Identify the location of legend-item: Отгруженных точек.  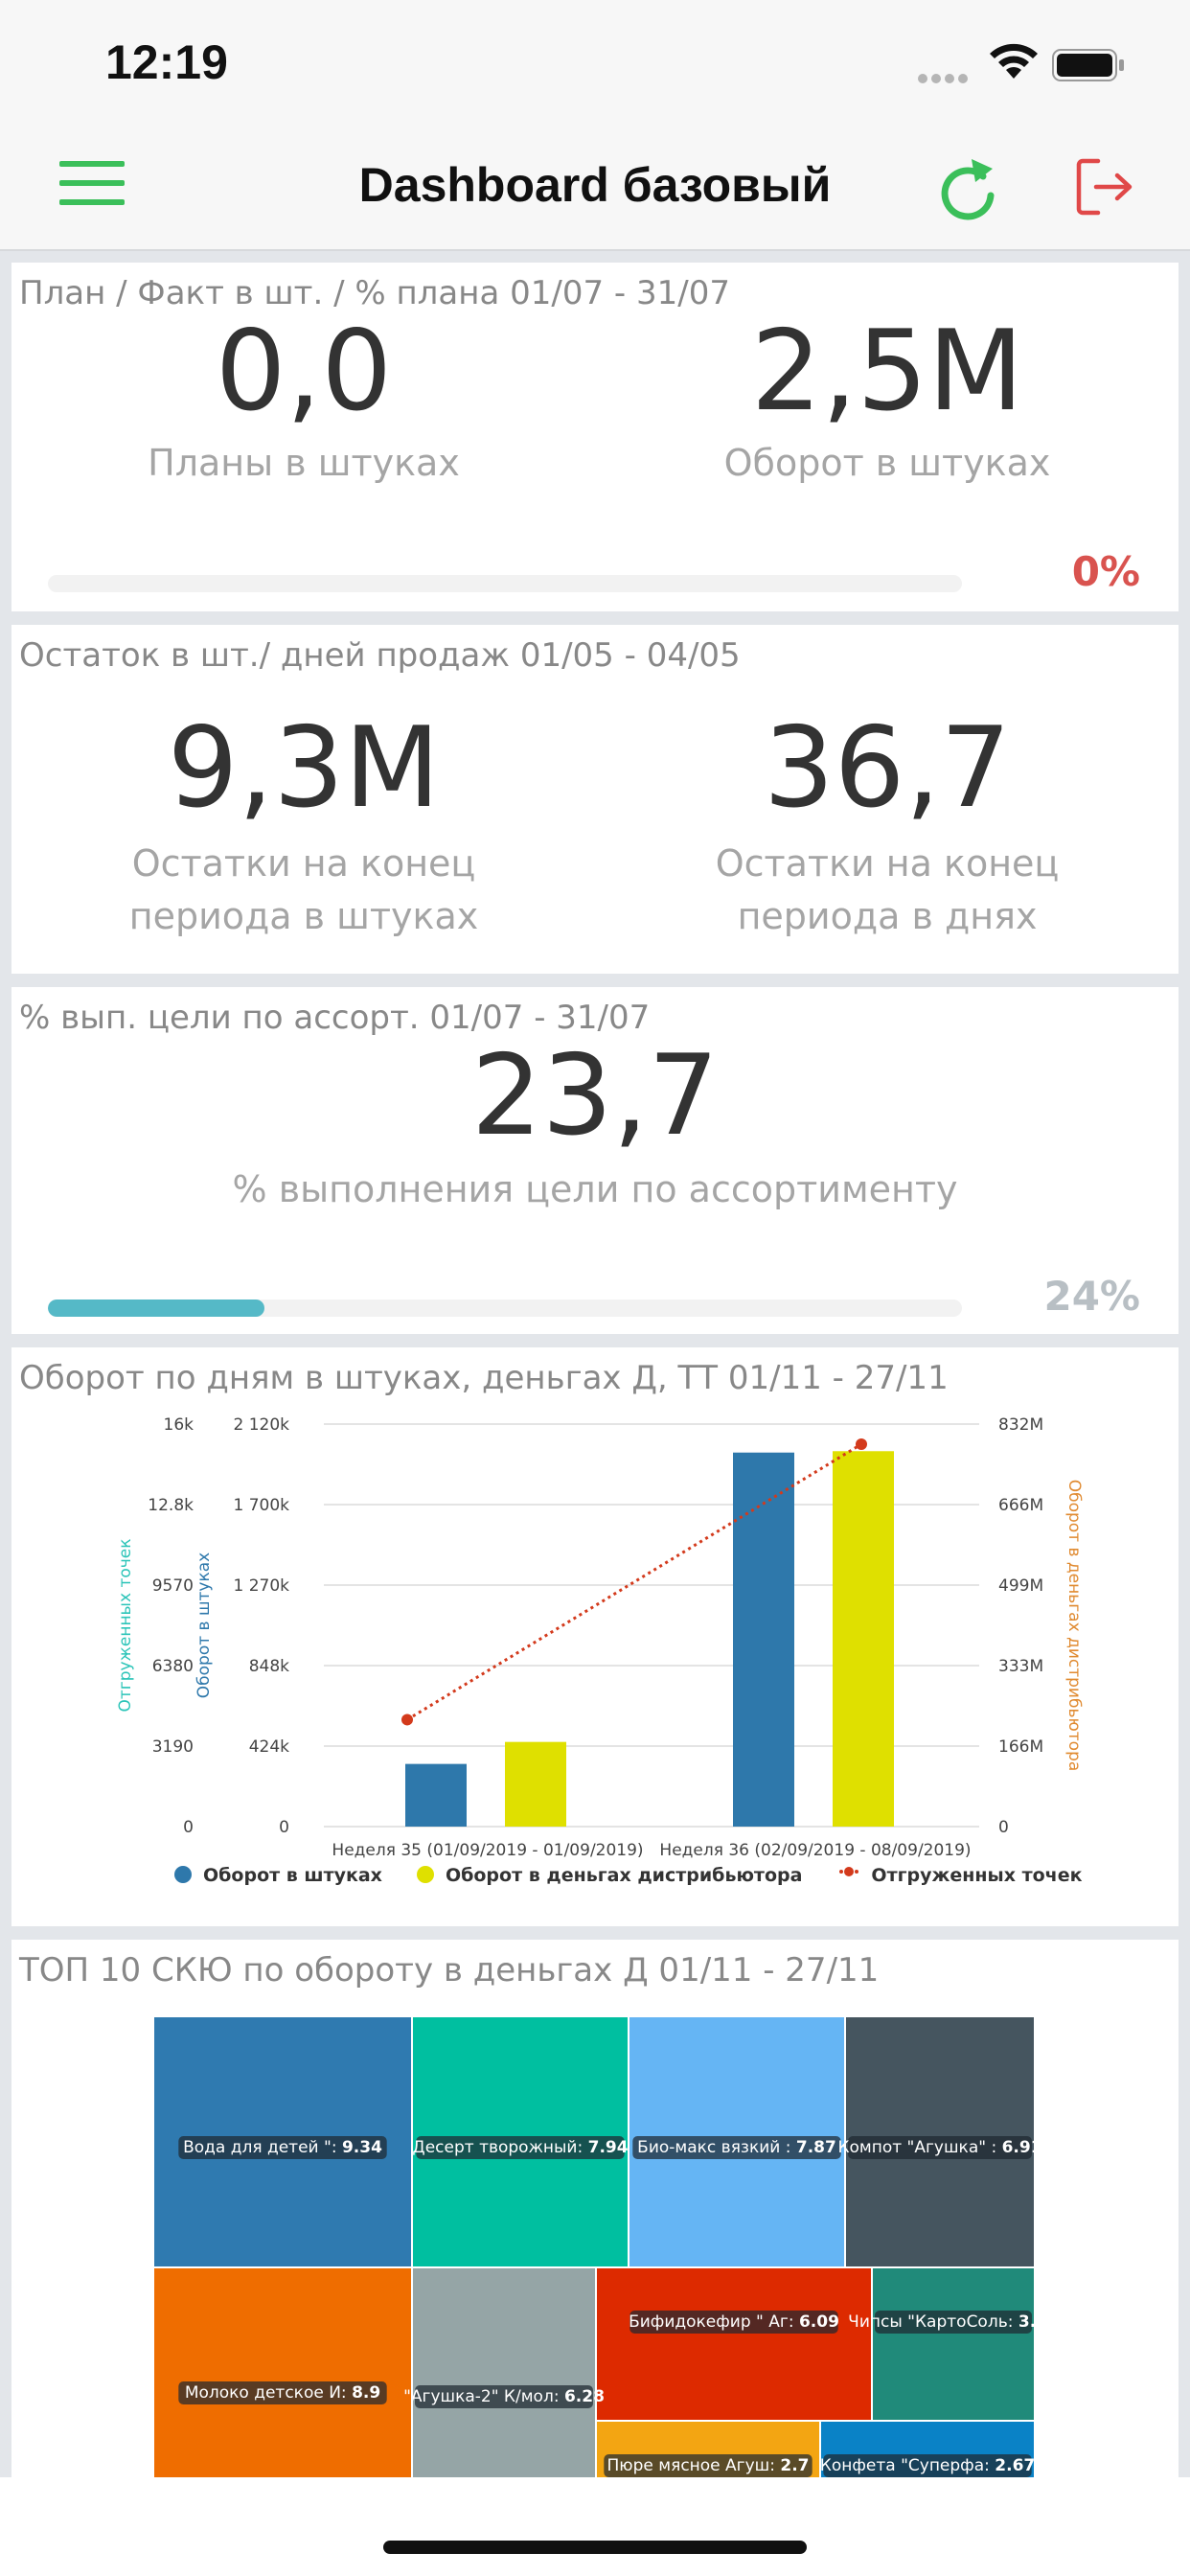
(960, 1875).